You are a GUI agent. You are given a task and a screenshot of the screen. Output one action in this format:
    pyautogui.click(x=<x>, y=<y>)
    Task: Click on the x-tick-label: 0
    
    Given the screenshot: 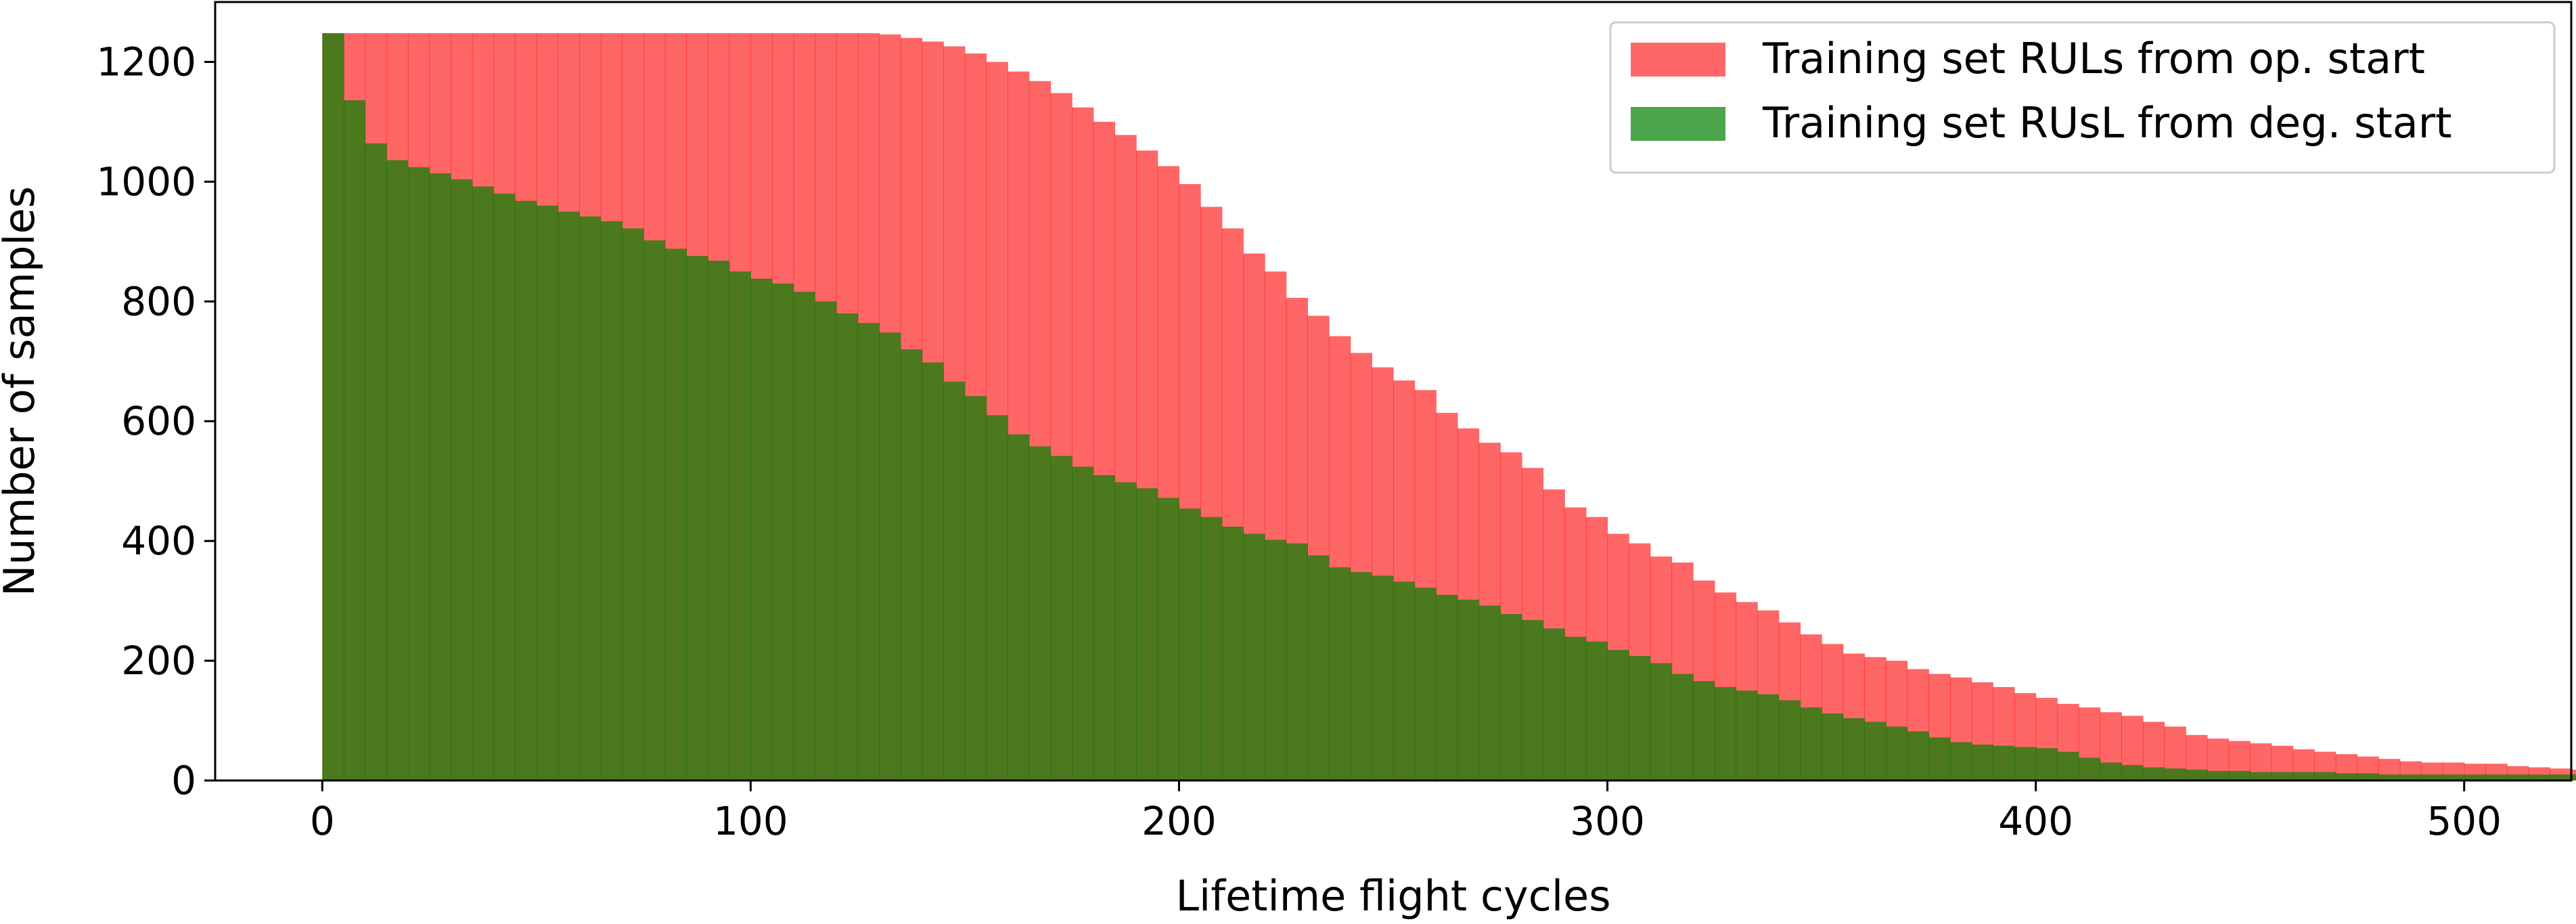 What is the action you would take?
    pyautogui.click(x=322, y=821)
    